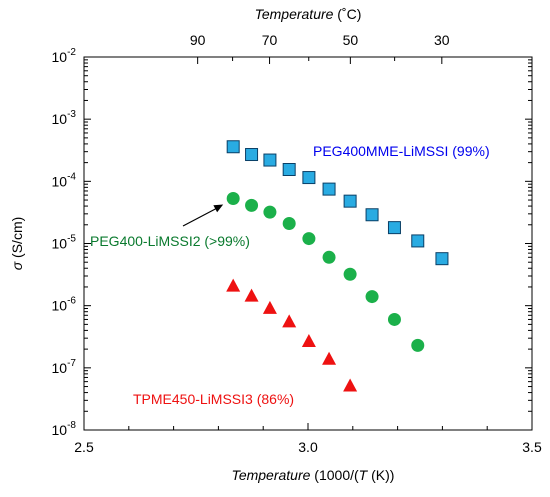 This screenshot has height=497, width=550. What do you see at coordinates (84, 447) in the screenshot?
I see `x-tick-label: 2.5` at bounding box center [84, 447].